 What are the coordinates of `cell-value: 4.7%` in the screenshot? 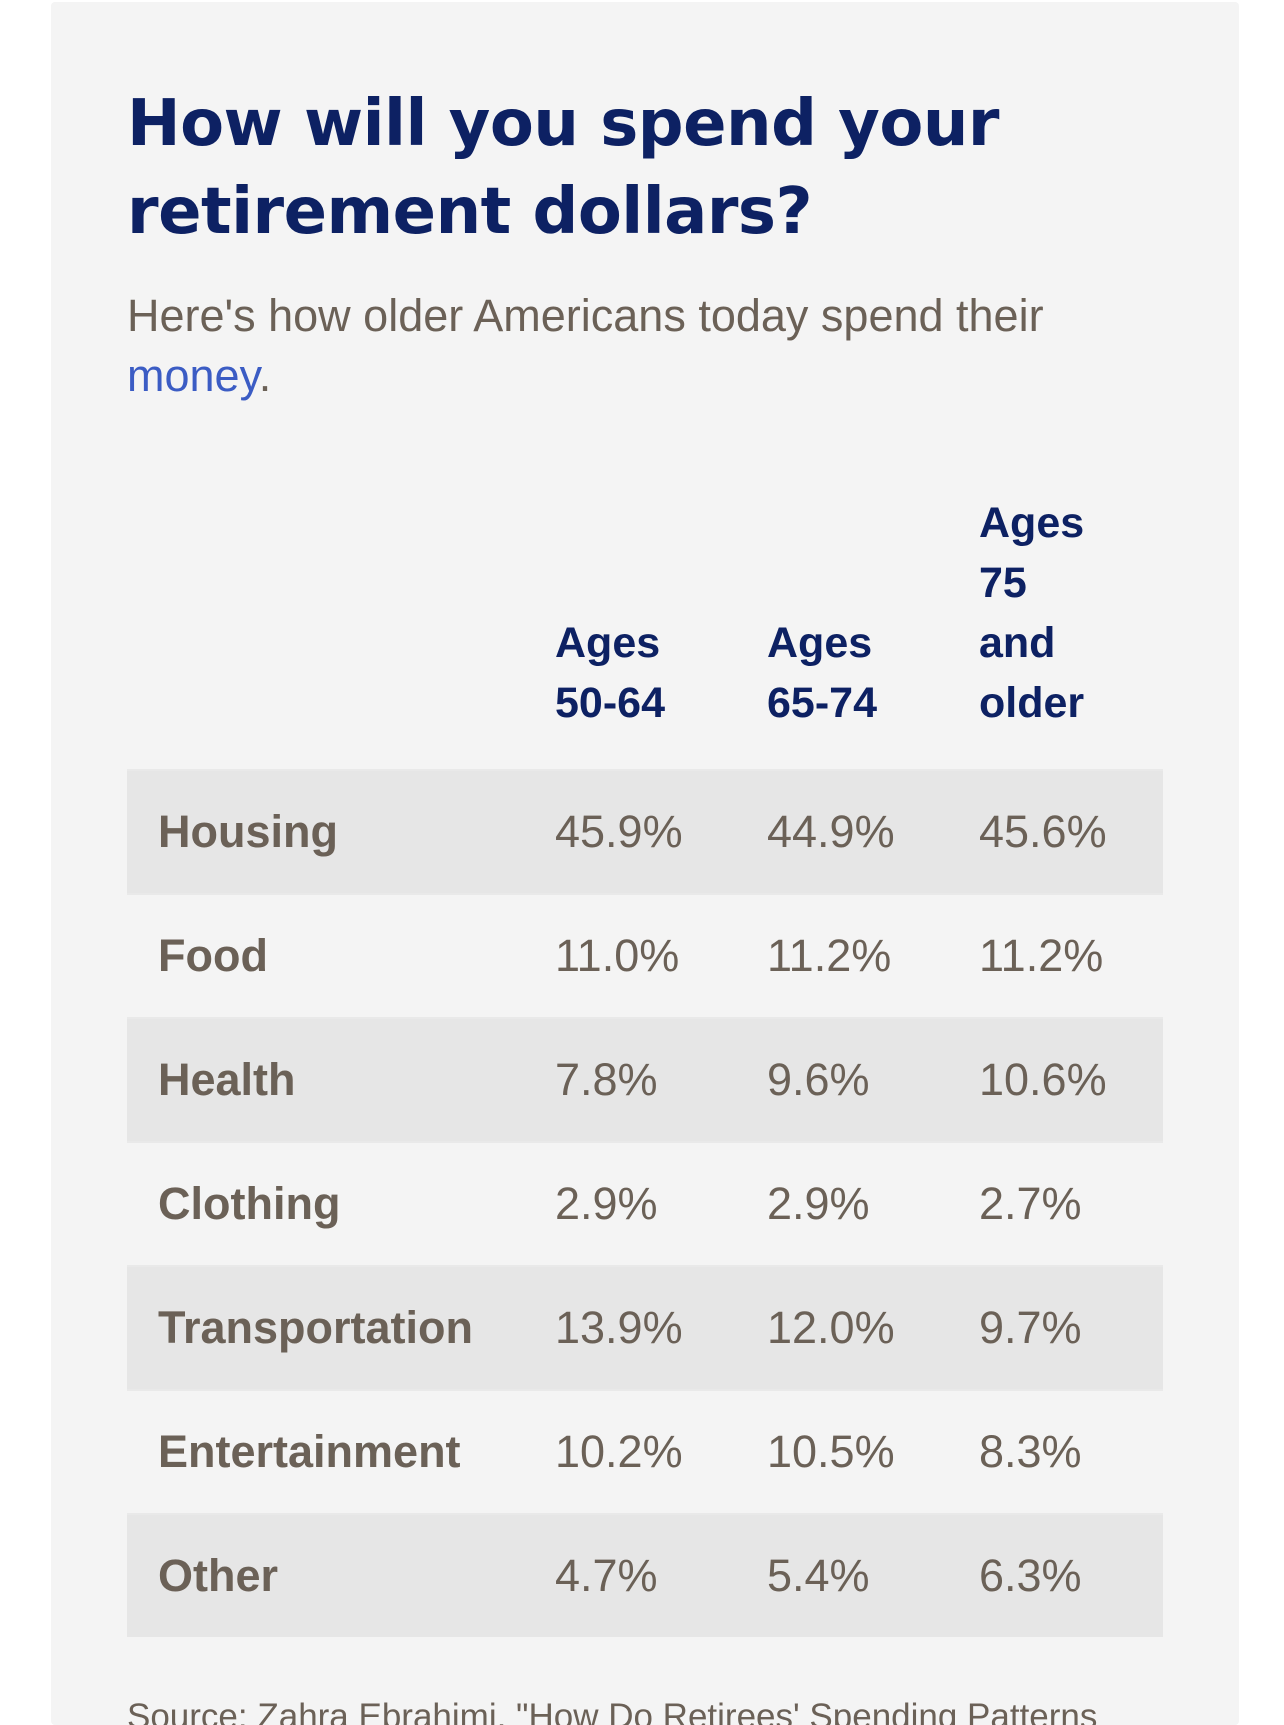 It's located at (606, 1575).